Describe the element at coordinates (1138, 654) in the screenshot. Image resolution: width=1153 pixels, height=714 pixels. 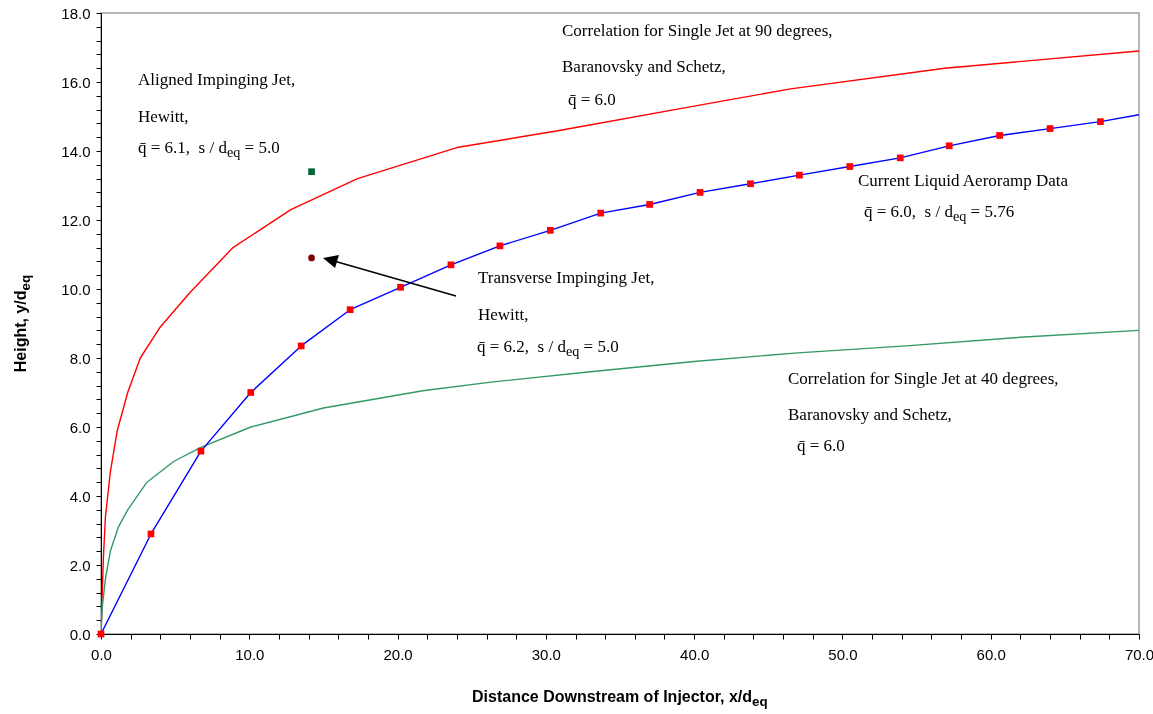
I see `x-tick-label: 70.0` at that location.